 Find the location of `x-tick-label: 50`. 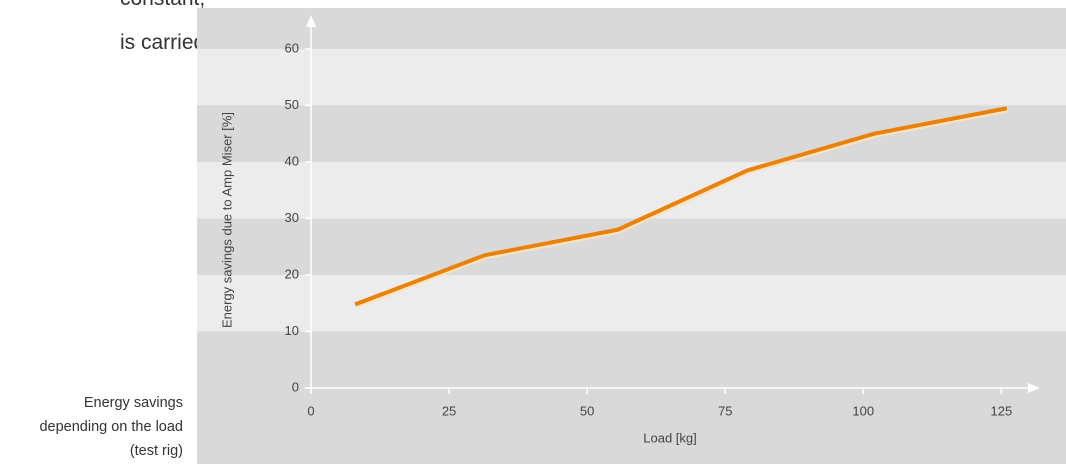

x-tick-label: 50 is located at coordinates (587, 410).